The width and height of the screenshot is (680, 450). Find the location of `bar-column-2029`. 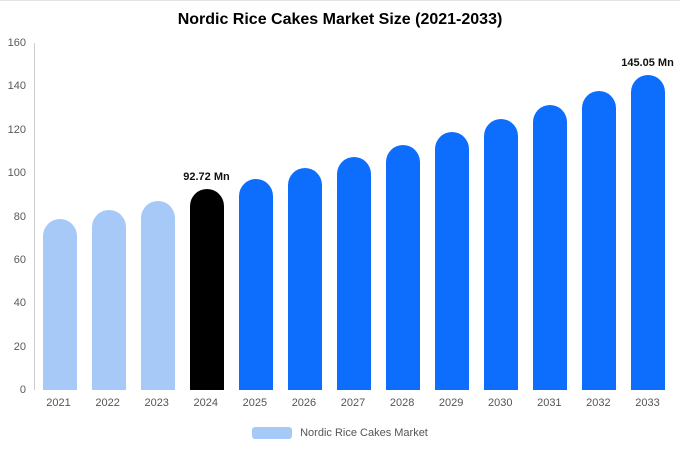

bar-column-2029 is located at coordinates (451, 216).